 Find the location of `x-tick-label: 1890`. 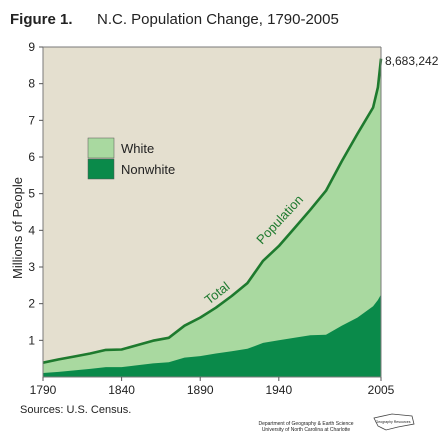

x-tick-label: 1890 is located at coordinates (200, 390).